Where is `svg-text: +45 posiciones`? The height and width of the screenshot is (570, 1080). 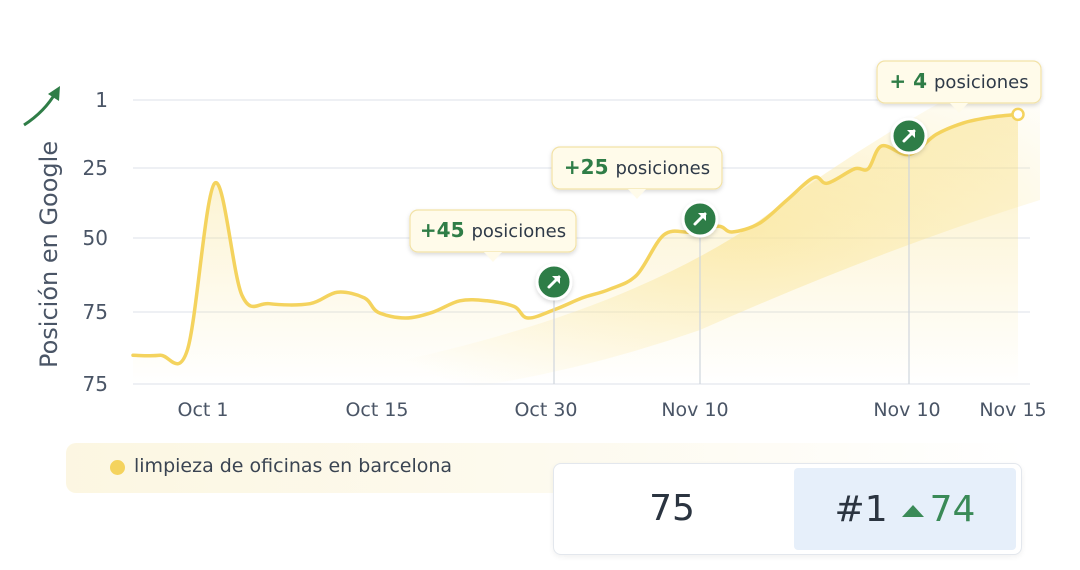 svg-text: +45 posiciones is located at coordinates (493, 230).